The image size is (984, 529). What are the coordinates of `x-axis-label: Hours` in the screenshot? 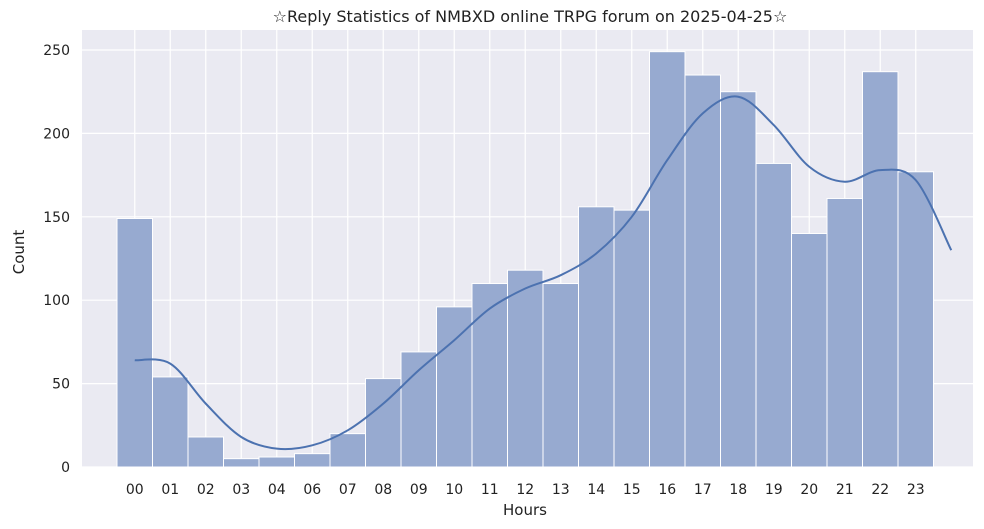 It's located at (525, 510).